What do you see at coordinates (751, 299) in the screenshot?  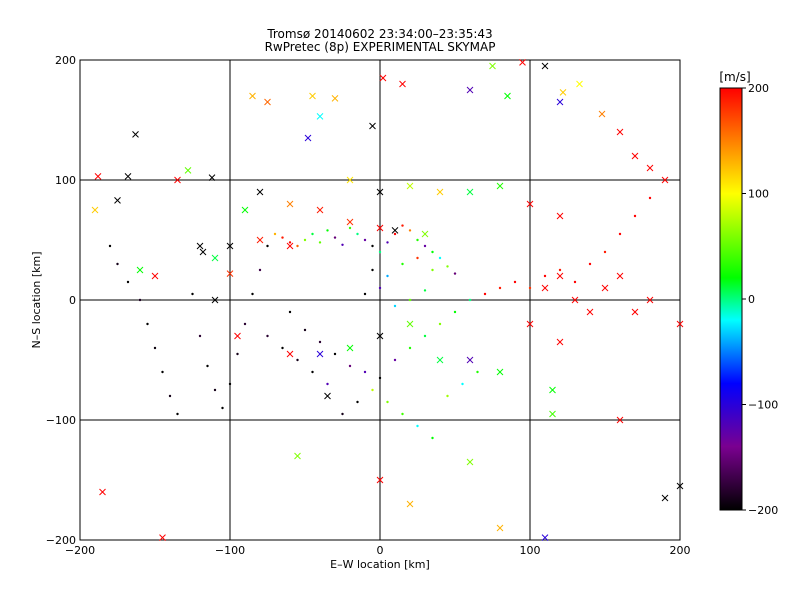 I see `colorbar-tick-label: 0` at bounding box center [751, 299].